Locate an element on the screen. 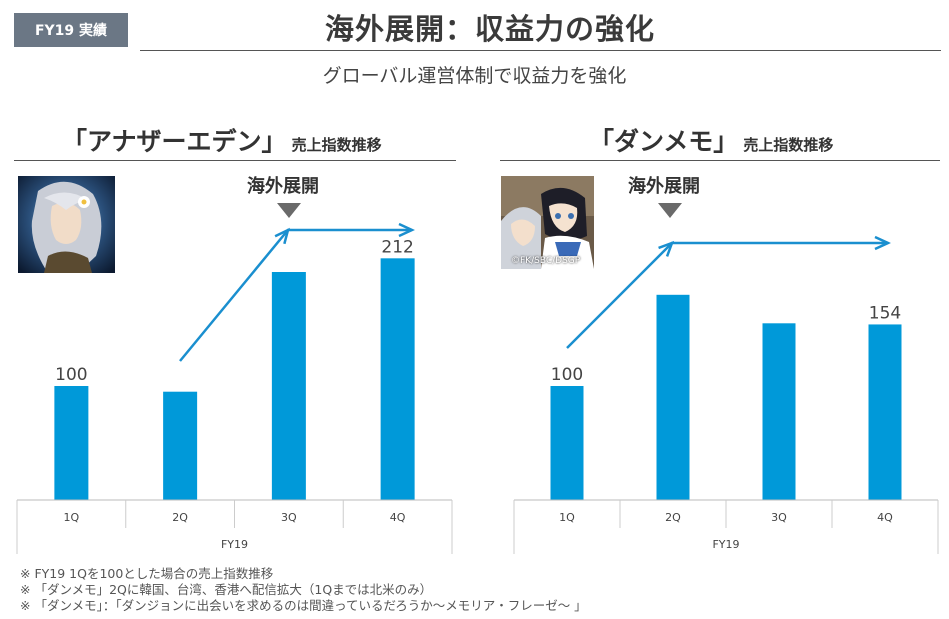 The width and height of the screenshot is (949, 619). copyright-caption: ©FK/SBC/DSGP is located at coordinates (546, 261).